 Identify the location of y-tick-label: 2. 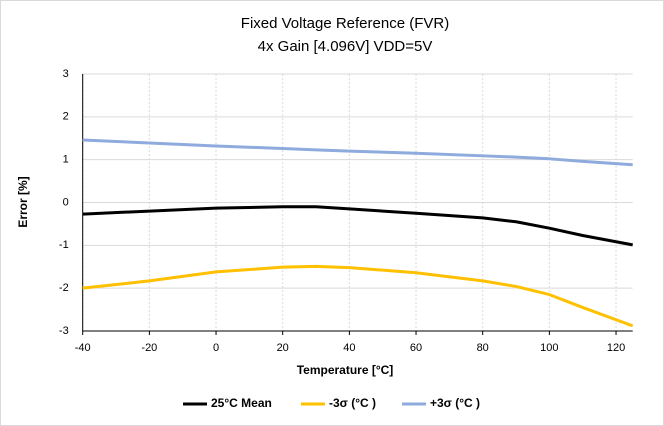
(66, 117).